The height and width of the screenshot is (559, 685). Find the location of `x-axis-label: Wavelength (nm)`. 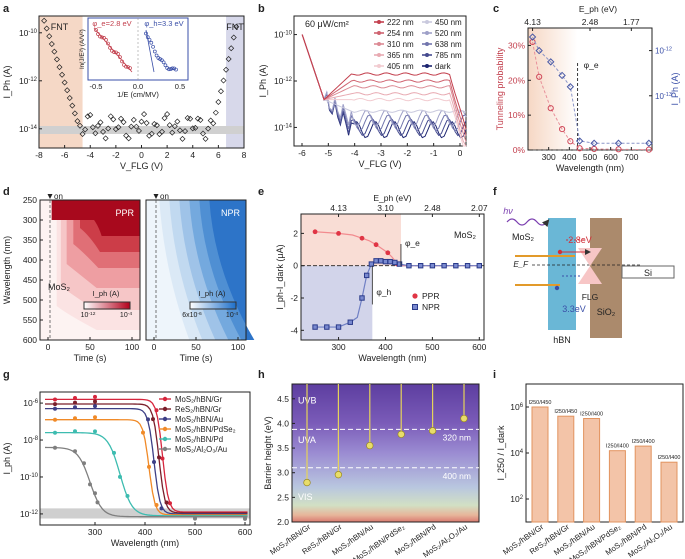

x-axis-label: Wavelength (nm) is located at coordinates (392, 358).